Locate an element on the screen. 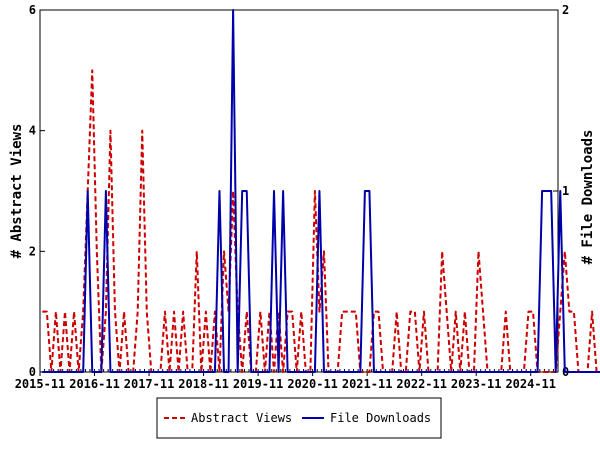 This screenshot has height=450, width=600. x-tick-label: 2017-11 is located at coordinates (149, 384).